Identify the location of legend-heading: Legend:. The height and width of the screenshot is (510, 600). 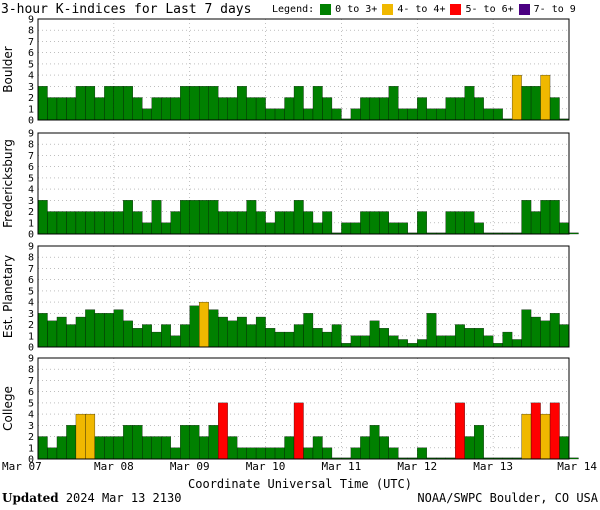
(293, 9).